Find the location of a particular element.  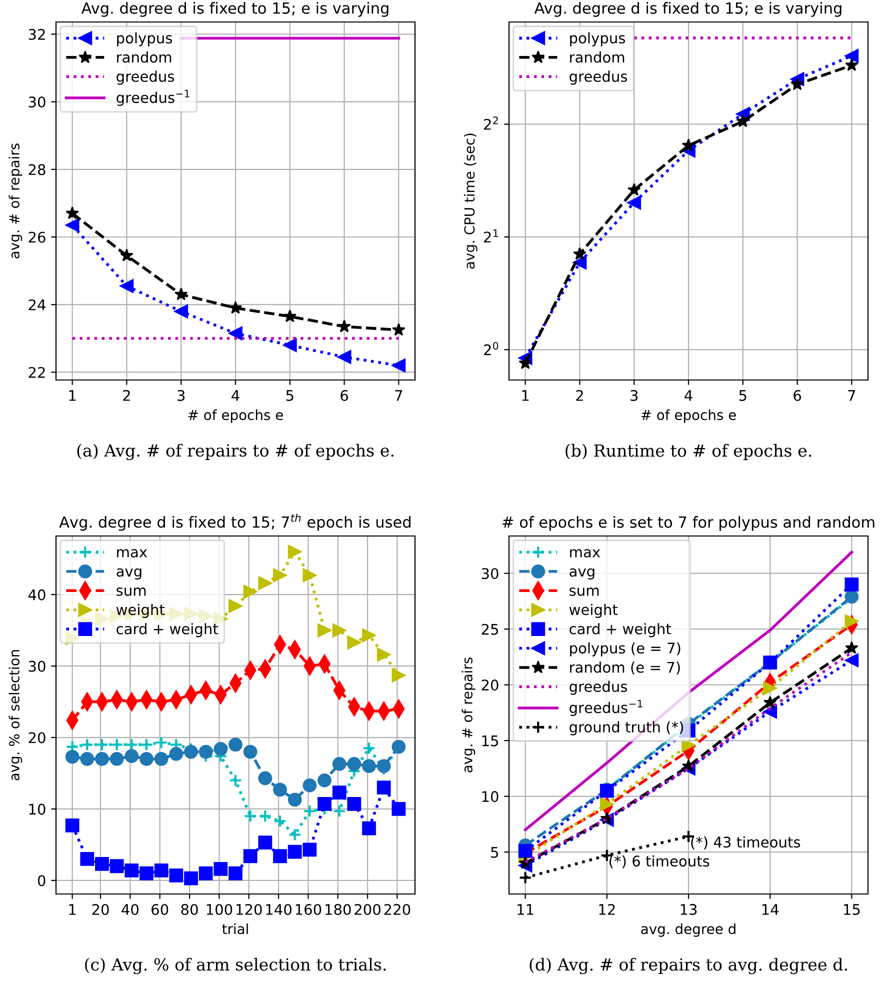

y-axis-title: avg. % of selection is located at coordinates (15, 715).